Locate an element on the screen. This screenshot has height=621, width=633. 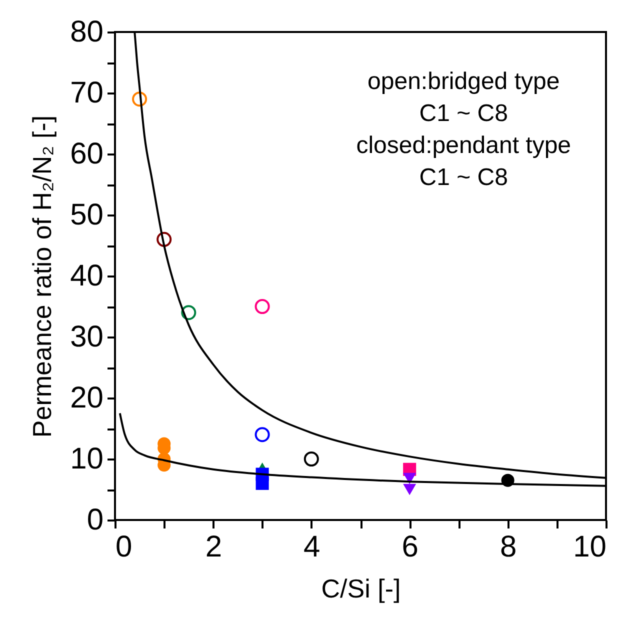
x-tick-label: 4 is located at coordinates (312, 547).